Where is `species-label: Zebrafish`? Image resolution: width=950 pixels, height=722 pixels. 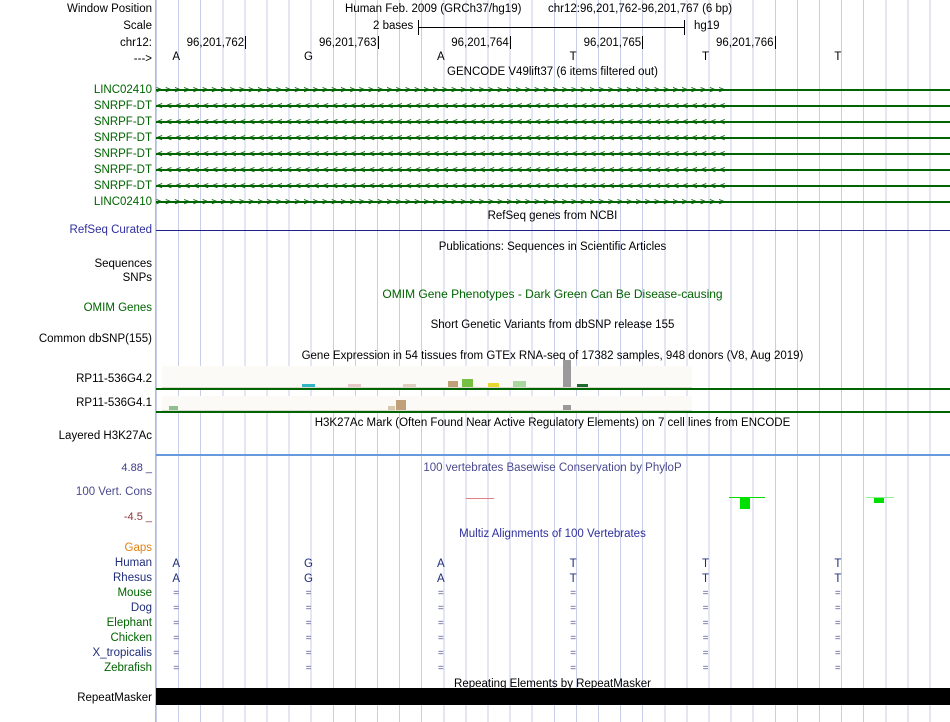
species-label: Zebrafish is located at coordinates (128, 668).